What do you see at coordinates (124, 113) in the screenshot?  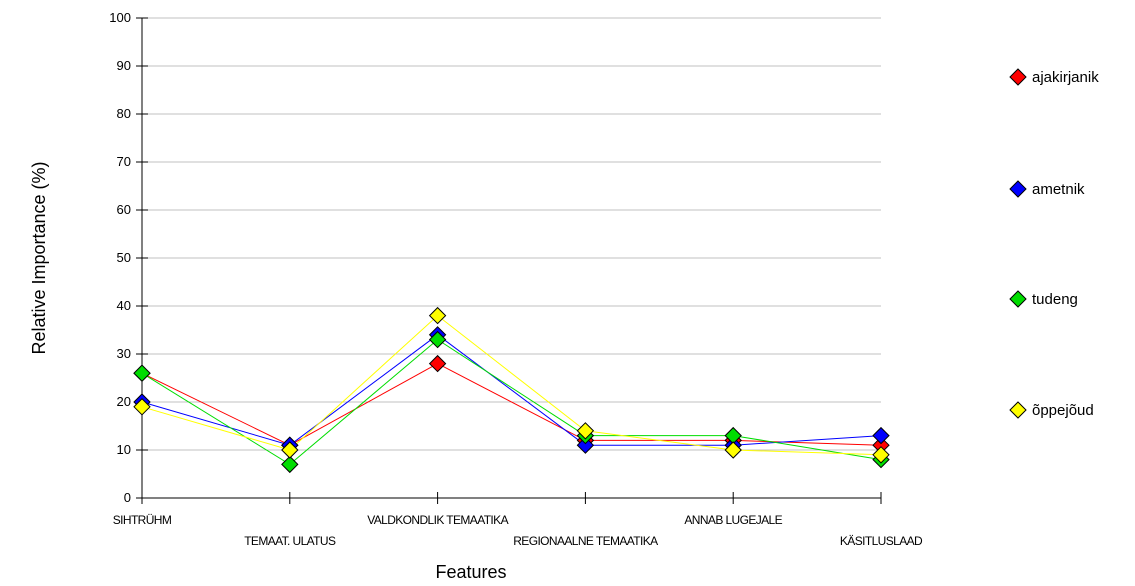 I see `y-tick-label: 80` at bounding box center [124, 113].